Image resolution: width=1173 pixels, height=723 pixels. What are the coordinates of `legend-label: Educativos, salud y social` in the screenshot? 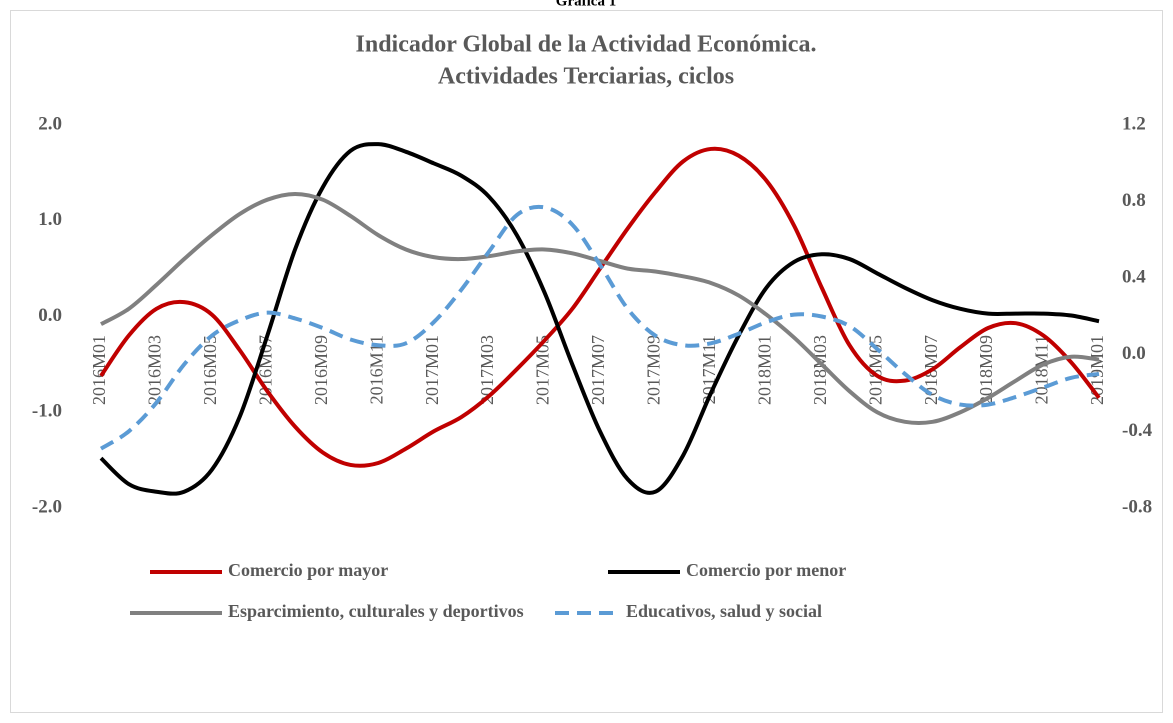 It's located at (724, 611).